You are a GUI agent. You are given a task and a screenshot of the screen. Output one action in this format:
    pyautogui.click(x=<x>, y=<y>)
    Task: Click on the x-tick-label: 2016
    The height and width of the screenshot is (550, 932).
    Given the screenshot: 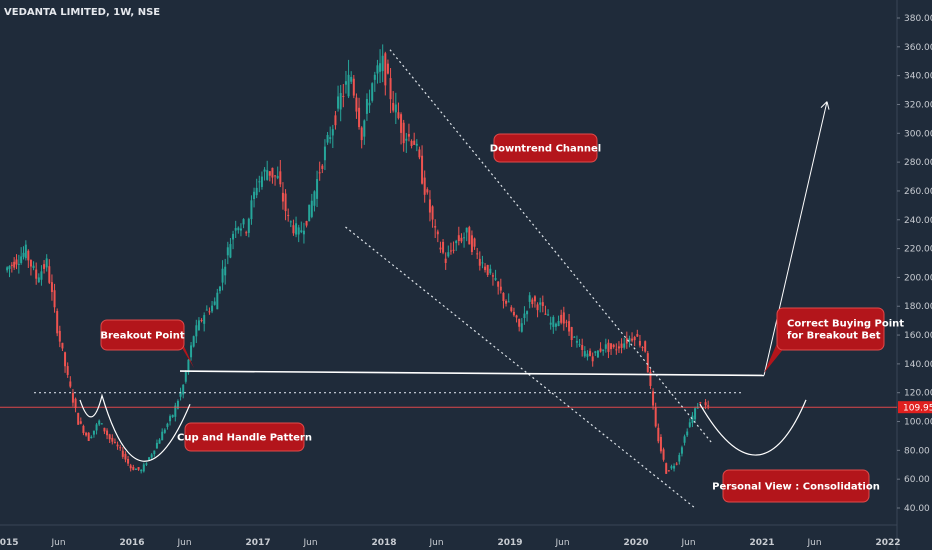 What is the action you would take?
    pyautogui.click(x=131, y=543)
    